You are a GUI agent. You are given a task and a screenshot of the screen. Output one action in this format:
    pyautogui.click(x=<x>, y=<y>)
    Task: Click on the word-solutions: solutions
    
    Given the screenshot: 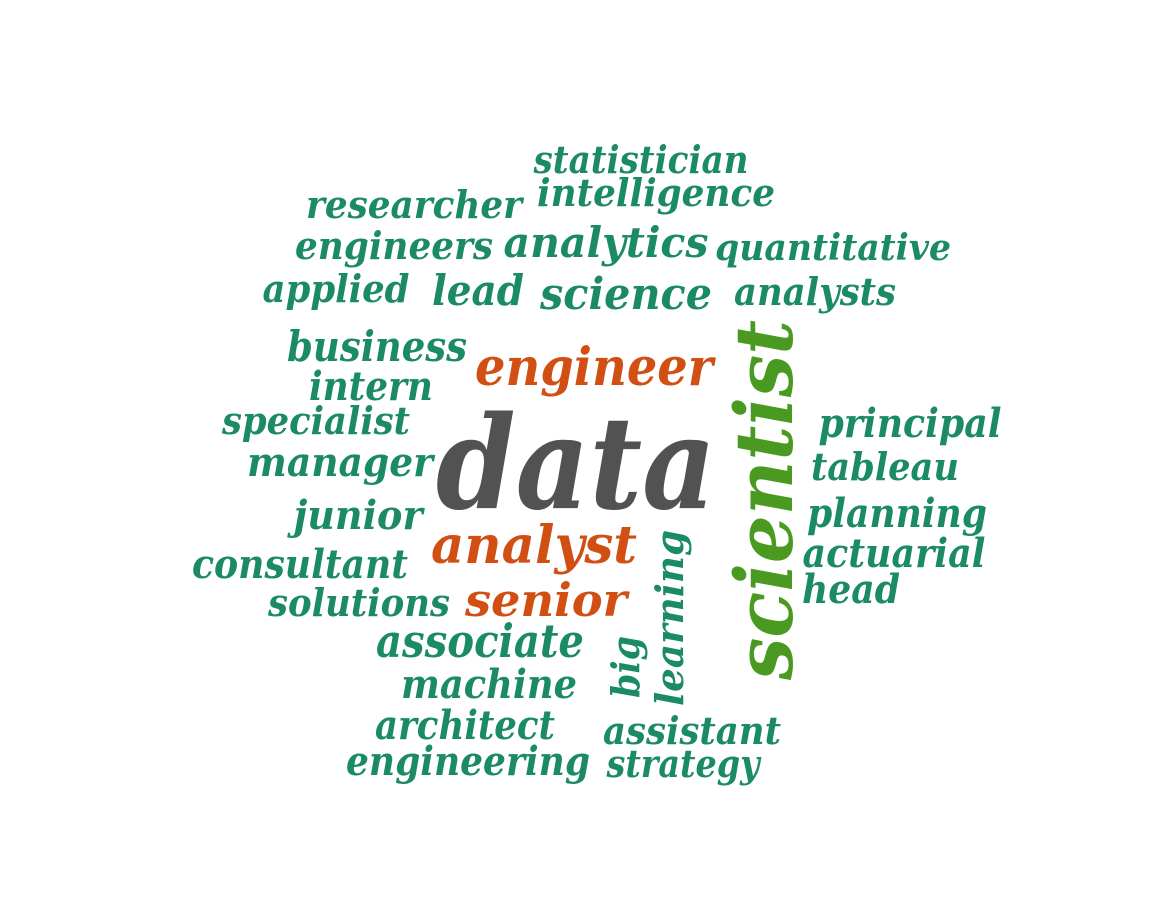 What is the action you would take?
    pyautogui.click(x=358, y=602)
    